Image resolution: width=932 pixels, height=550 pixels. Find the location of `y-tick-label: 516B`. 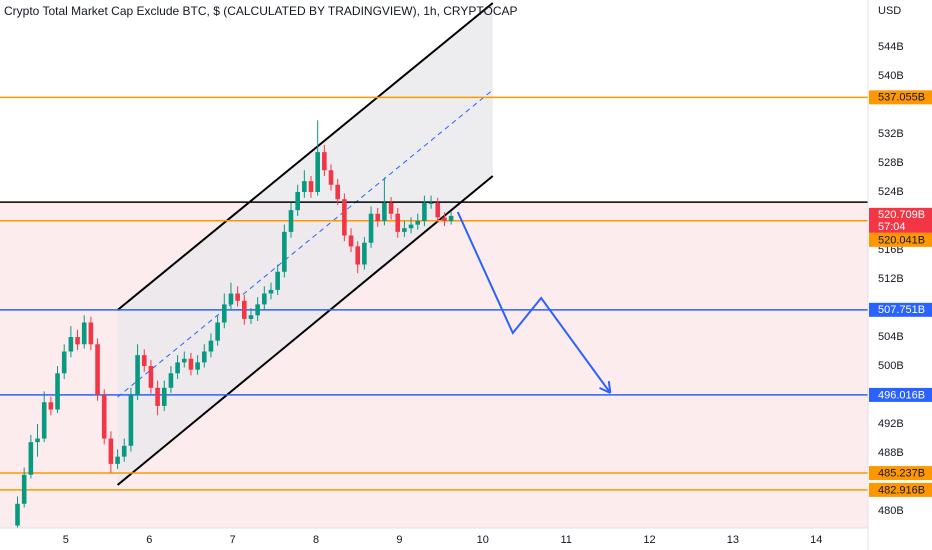

y-tick-label: 516B is located at coordinates (891, 250).